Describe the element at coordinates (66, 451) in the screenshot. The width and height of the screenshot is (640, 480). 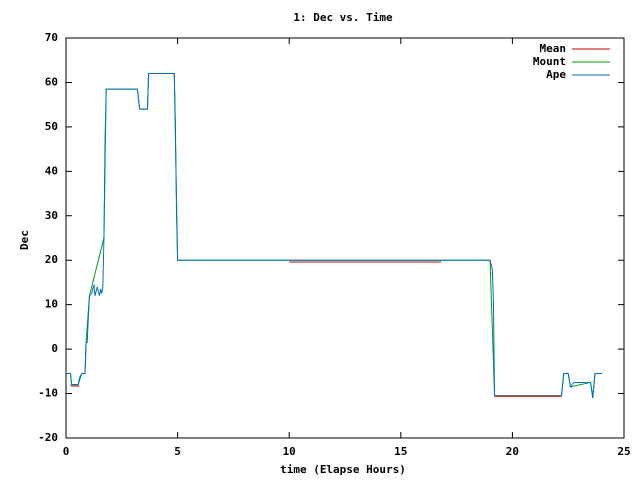
I see `x-tick-label: 0` at that location.